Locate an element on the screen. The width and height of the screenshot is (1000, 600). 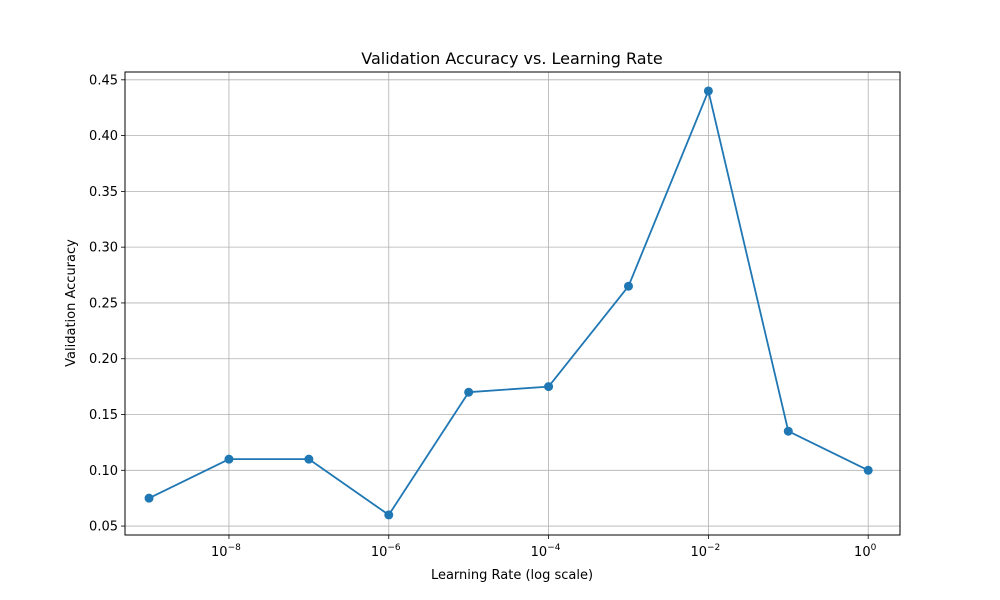
x-tick-label: 10⁻⁴ is located at coordinates (546, 551).